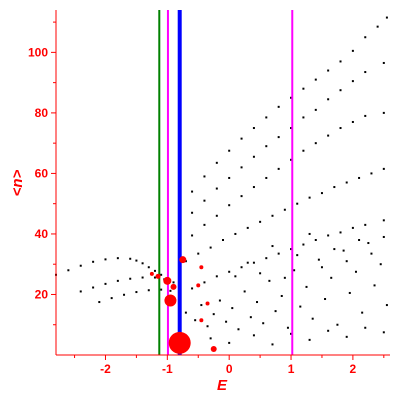 The height and width of the screenshot is (400, 400). What do you see at coordinates (229, 369) in the screenshot?
I see `x-tick-label: 0` at bounding box center [229, 369].